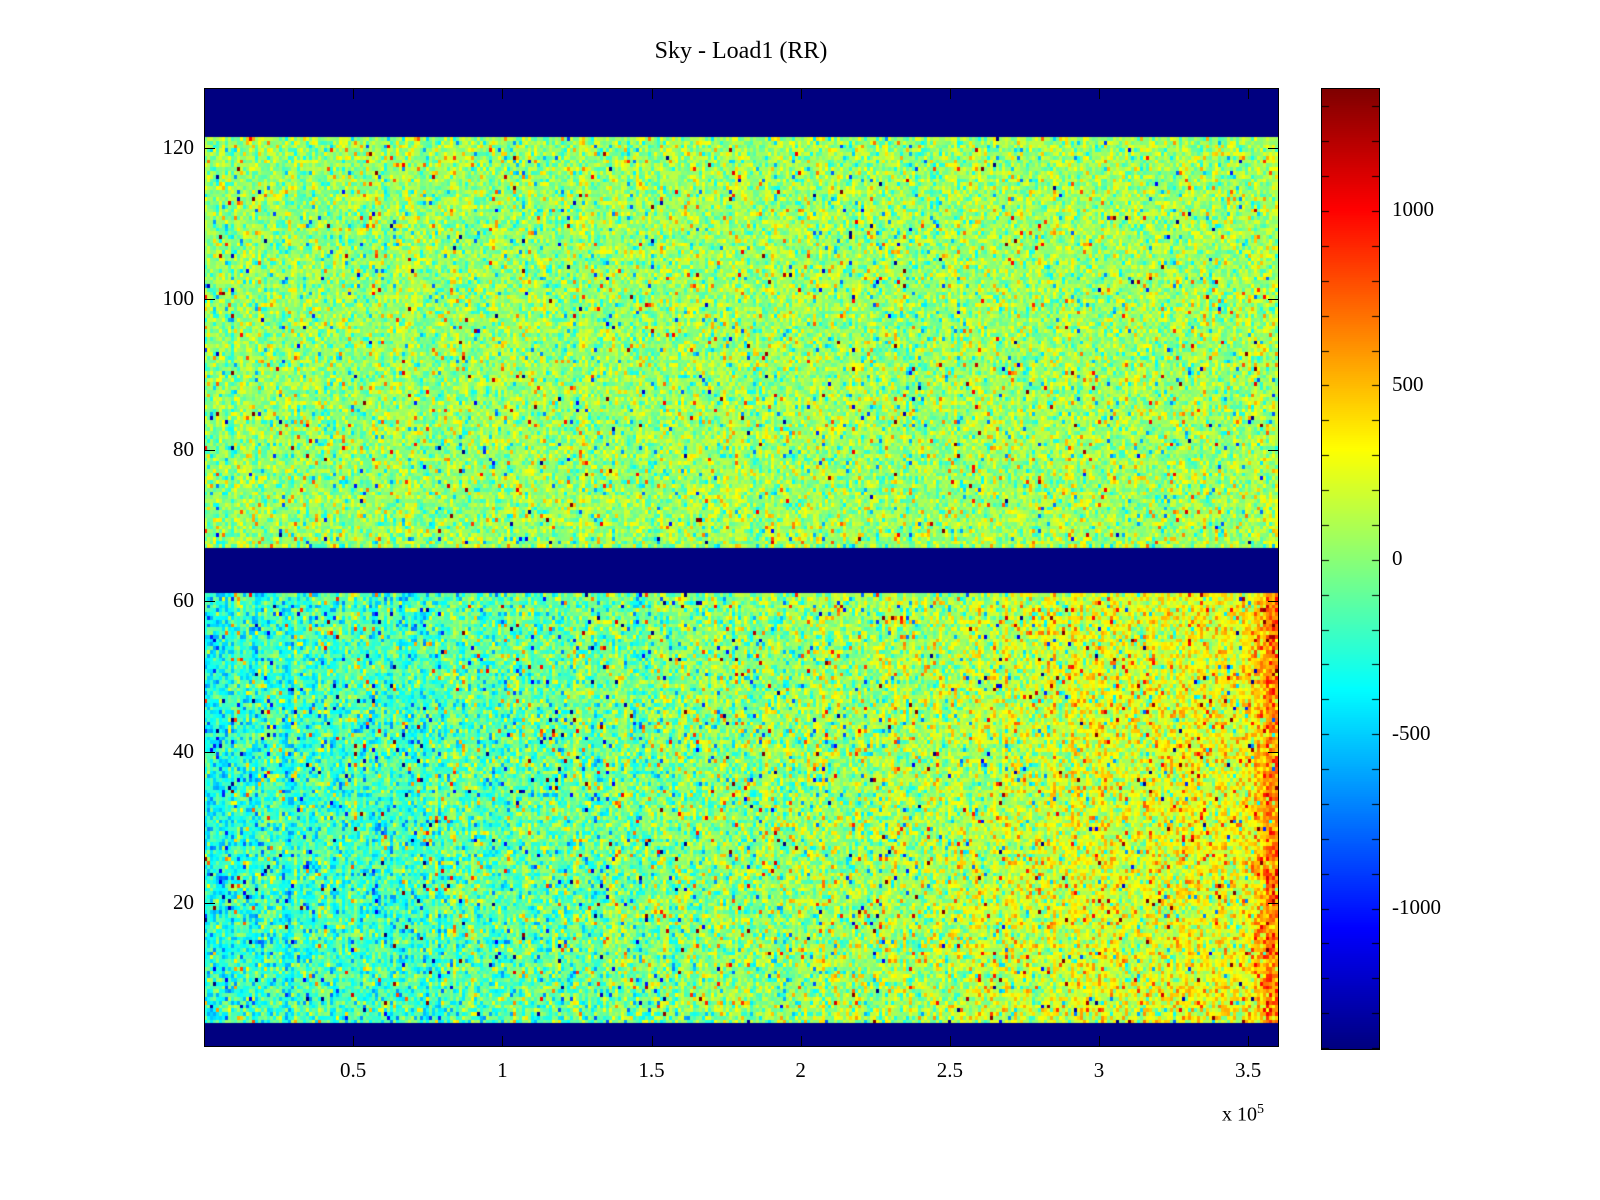  What do you see at coordinates (1416, 907) in the screenshot?
I see `colorbar-tick-label: -1000` at bounding box center [1416, 907].